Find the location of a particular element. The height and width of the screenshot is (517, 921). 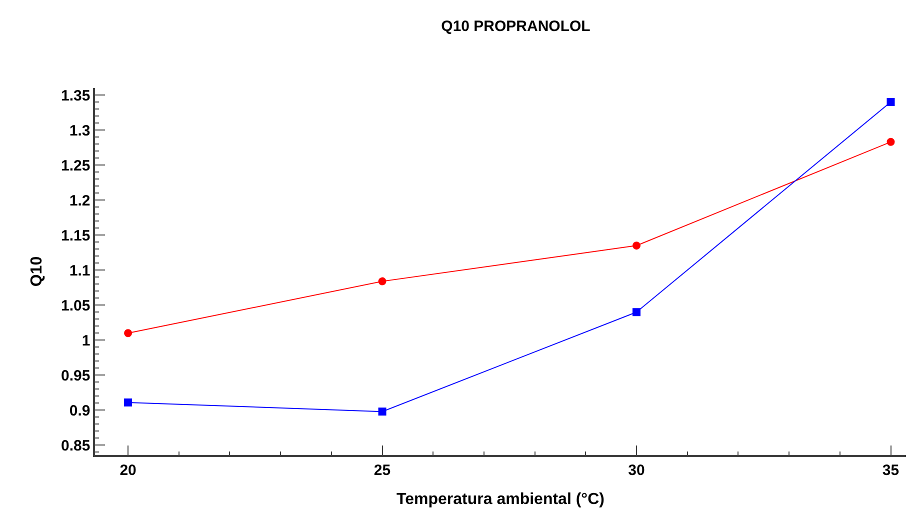

y-tick-label: 1.05 is located at coordinates (75, 305).